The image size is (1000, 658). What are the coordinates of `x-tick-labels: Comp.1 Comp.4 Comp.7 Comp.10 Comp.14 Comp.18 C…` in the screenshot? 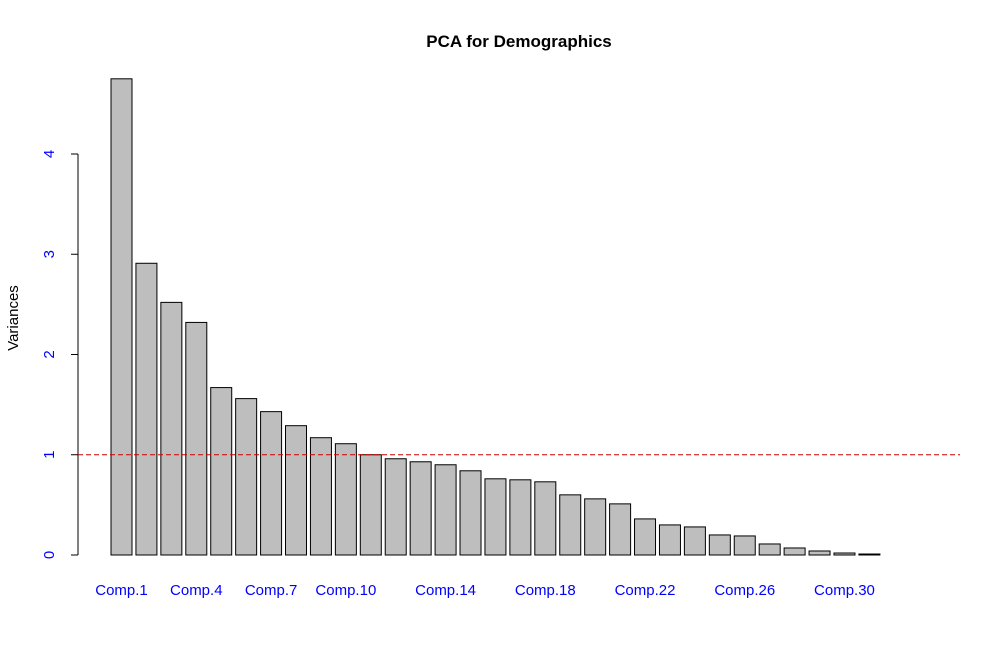 It's located at (485, 590).